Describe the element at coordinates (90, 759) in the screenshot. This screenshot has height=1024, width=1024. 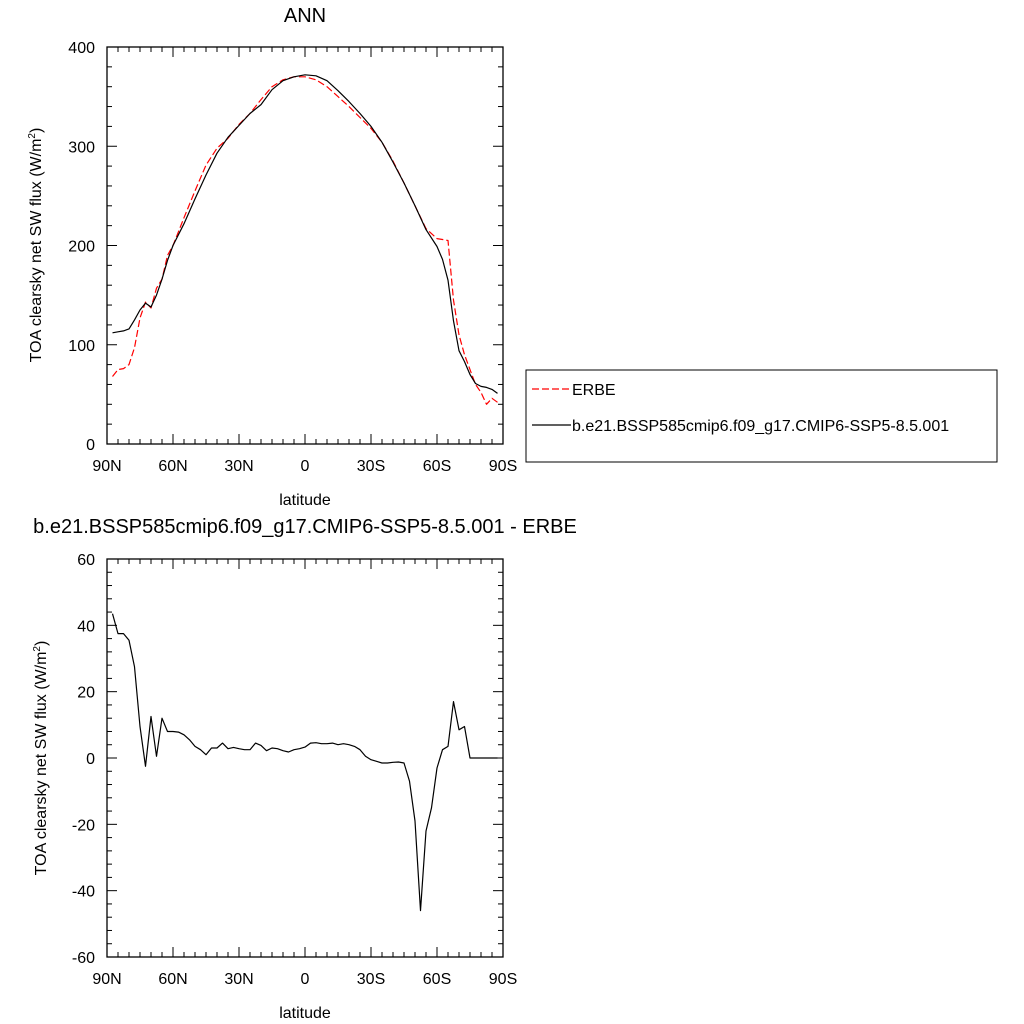
I see `bottom-y-tick-label: 0` at that location.